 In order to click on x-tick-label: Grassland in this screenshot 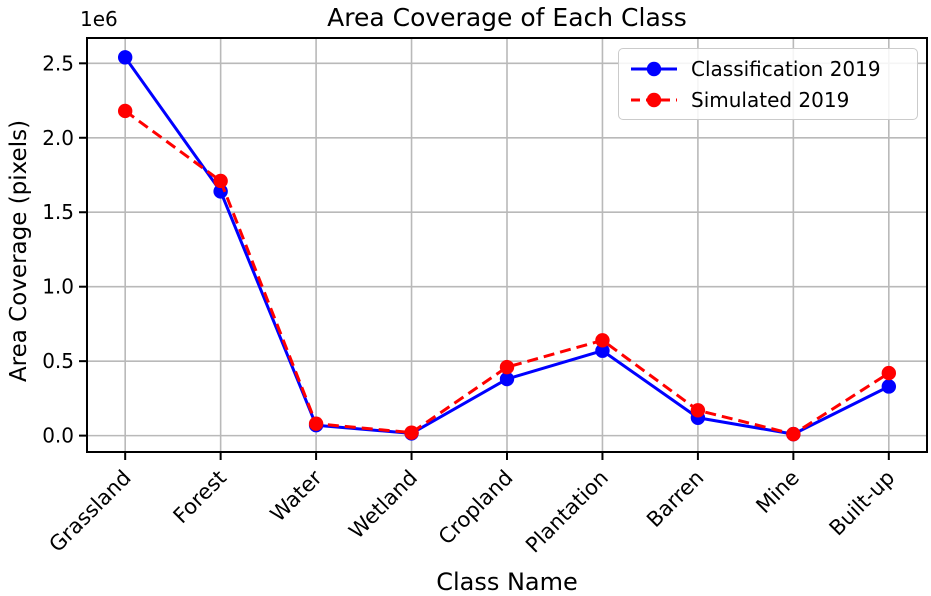, I will do `click(90, 511)`.